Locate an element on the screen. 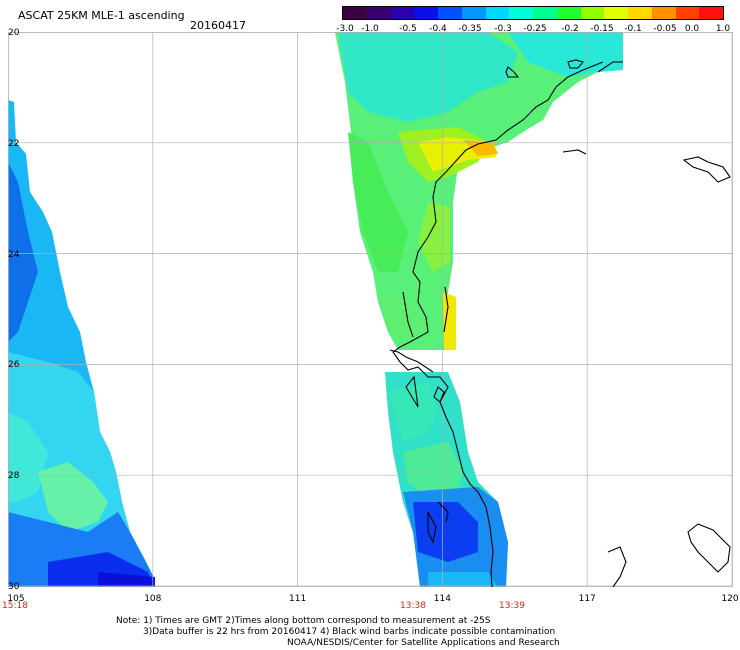  map-date: 20160417 is located at coordinates (218, 25).